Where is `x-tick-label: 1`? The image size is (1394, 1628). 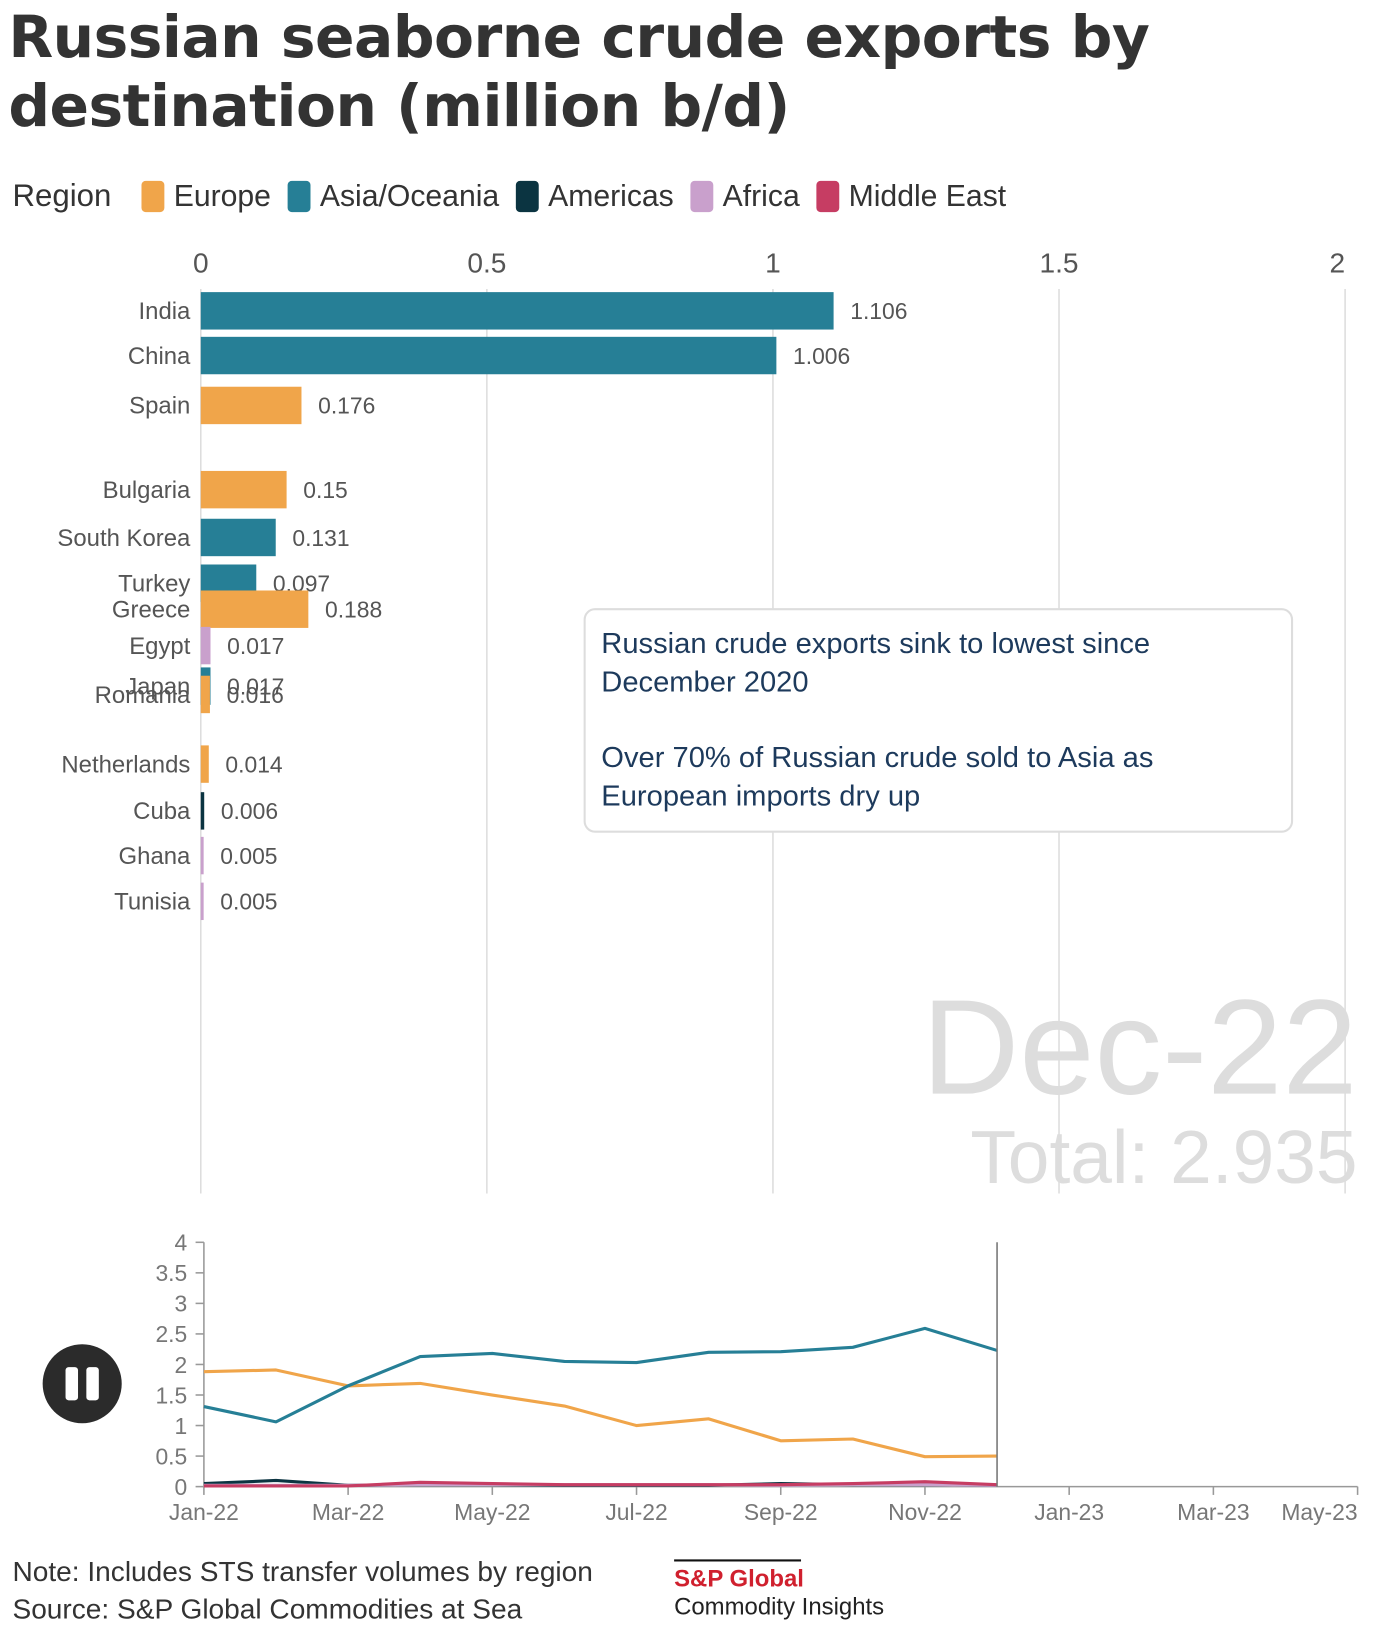
x-tick-label: 1 is located at coordinates (773, 262).